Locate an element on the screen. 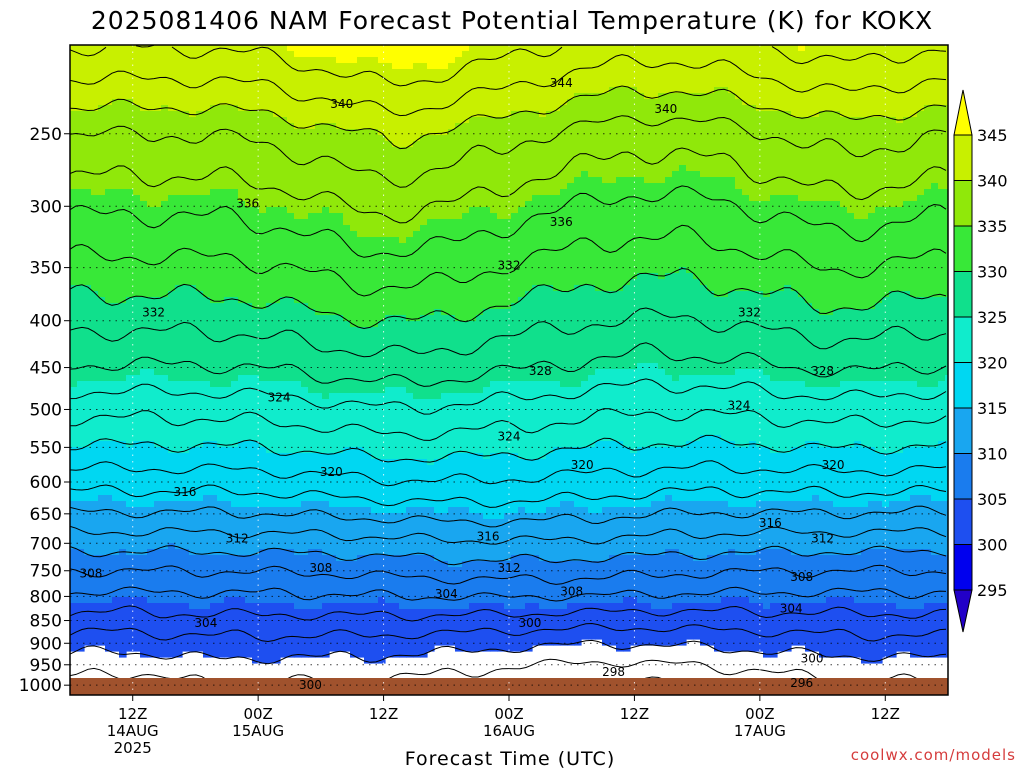  ground-terrain is located at coordinates (509, 686).